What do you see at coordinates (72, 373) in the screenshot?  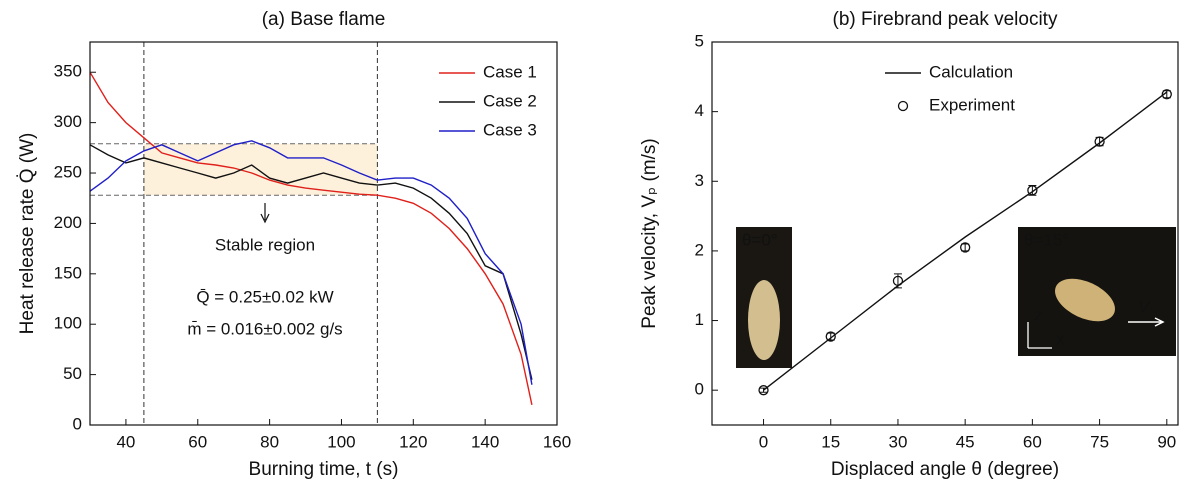 I see `y-tick-label: 50` at bounding box center [72, 373].